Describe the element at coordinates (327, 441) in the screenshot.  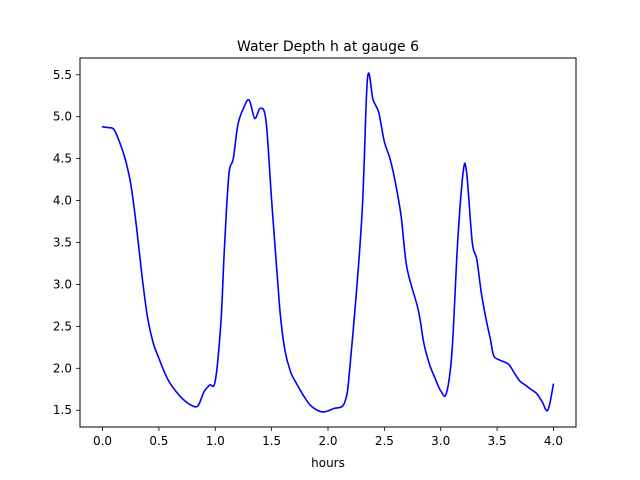
I see `x-tick-label: 2.0` at that location.